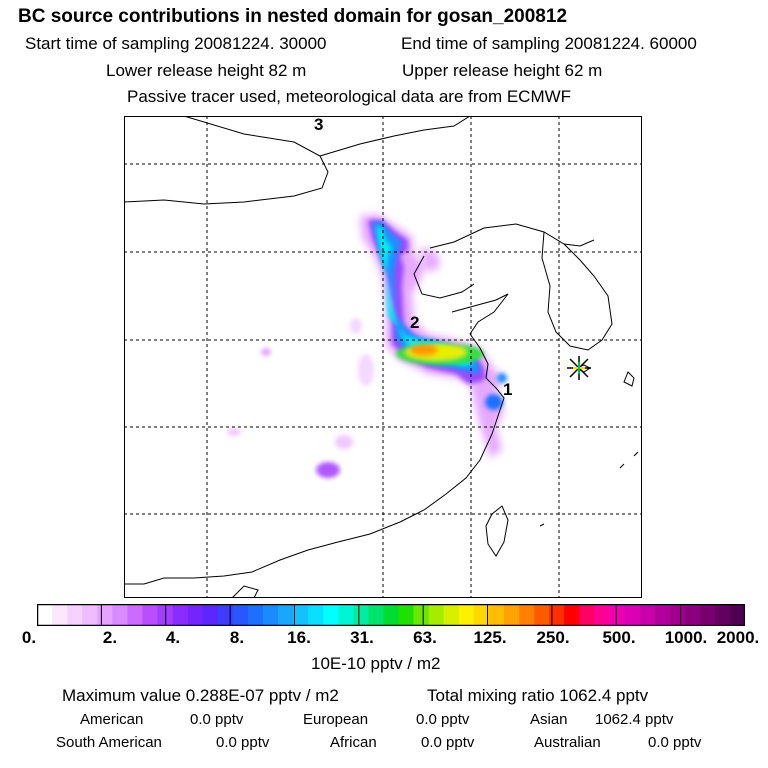 The image size is (768, 768). What do you see at coordinates (376, 663) in the screenshot?
I see `colorbar-unit-label: 10E-10 pptv / m2` at bounding box center [376, 663].